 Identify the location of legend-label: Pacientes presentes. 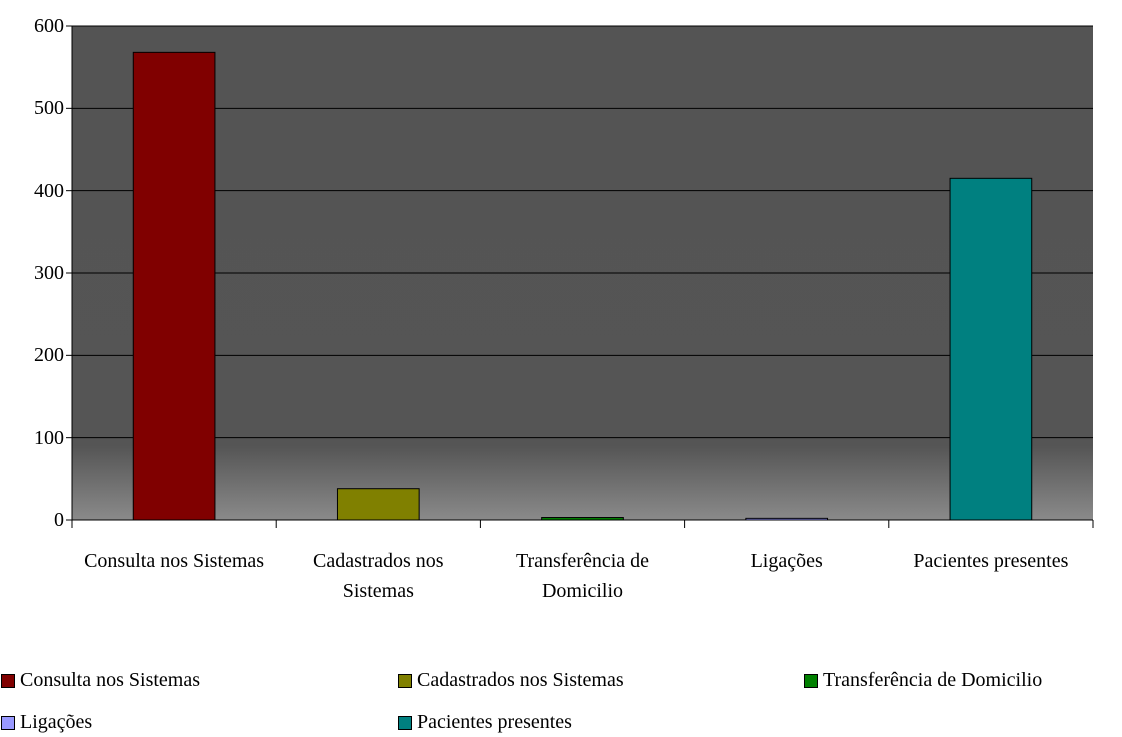
(494, 722).